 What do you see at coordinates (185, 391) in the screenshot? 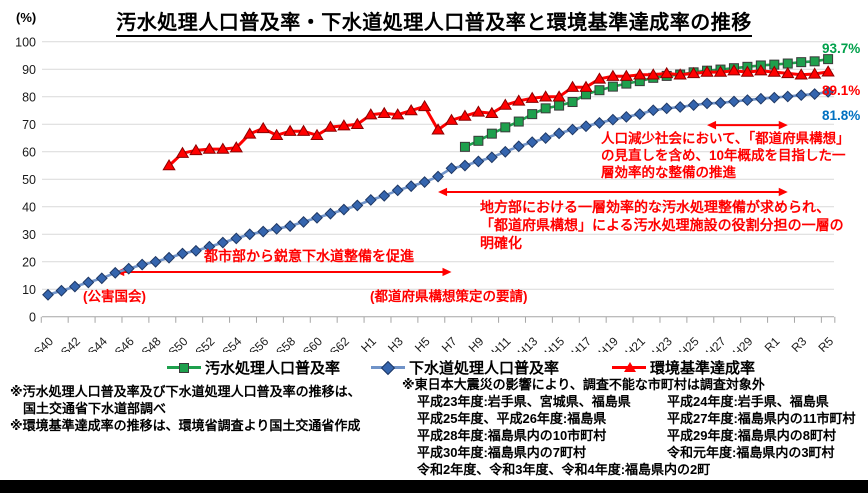
I see `source-note-line: ※汚水処理人口普及率及び下水道処理人口普及率の推移は、` at bounding box center [185, 391].